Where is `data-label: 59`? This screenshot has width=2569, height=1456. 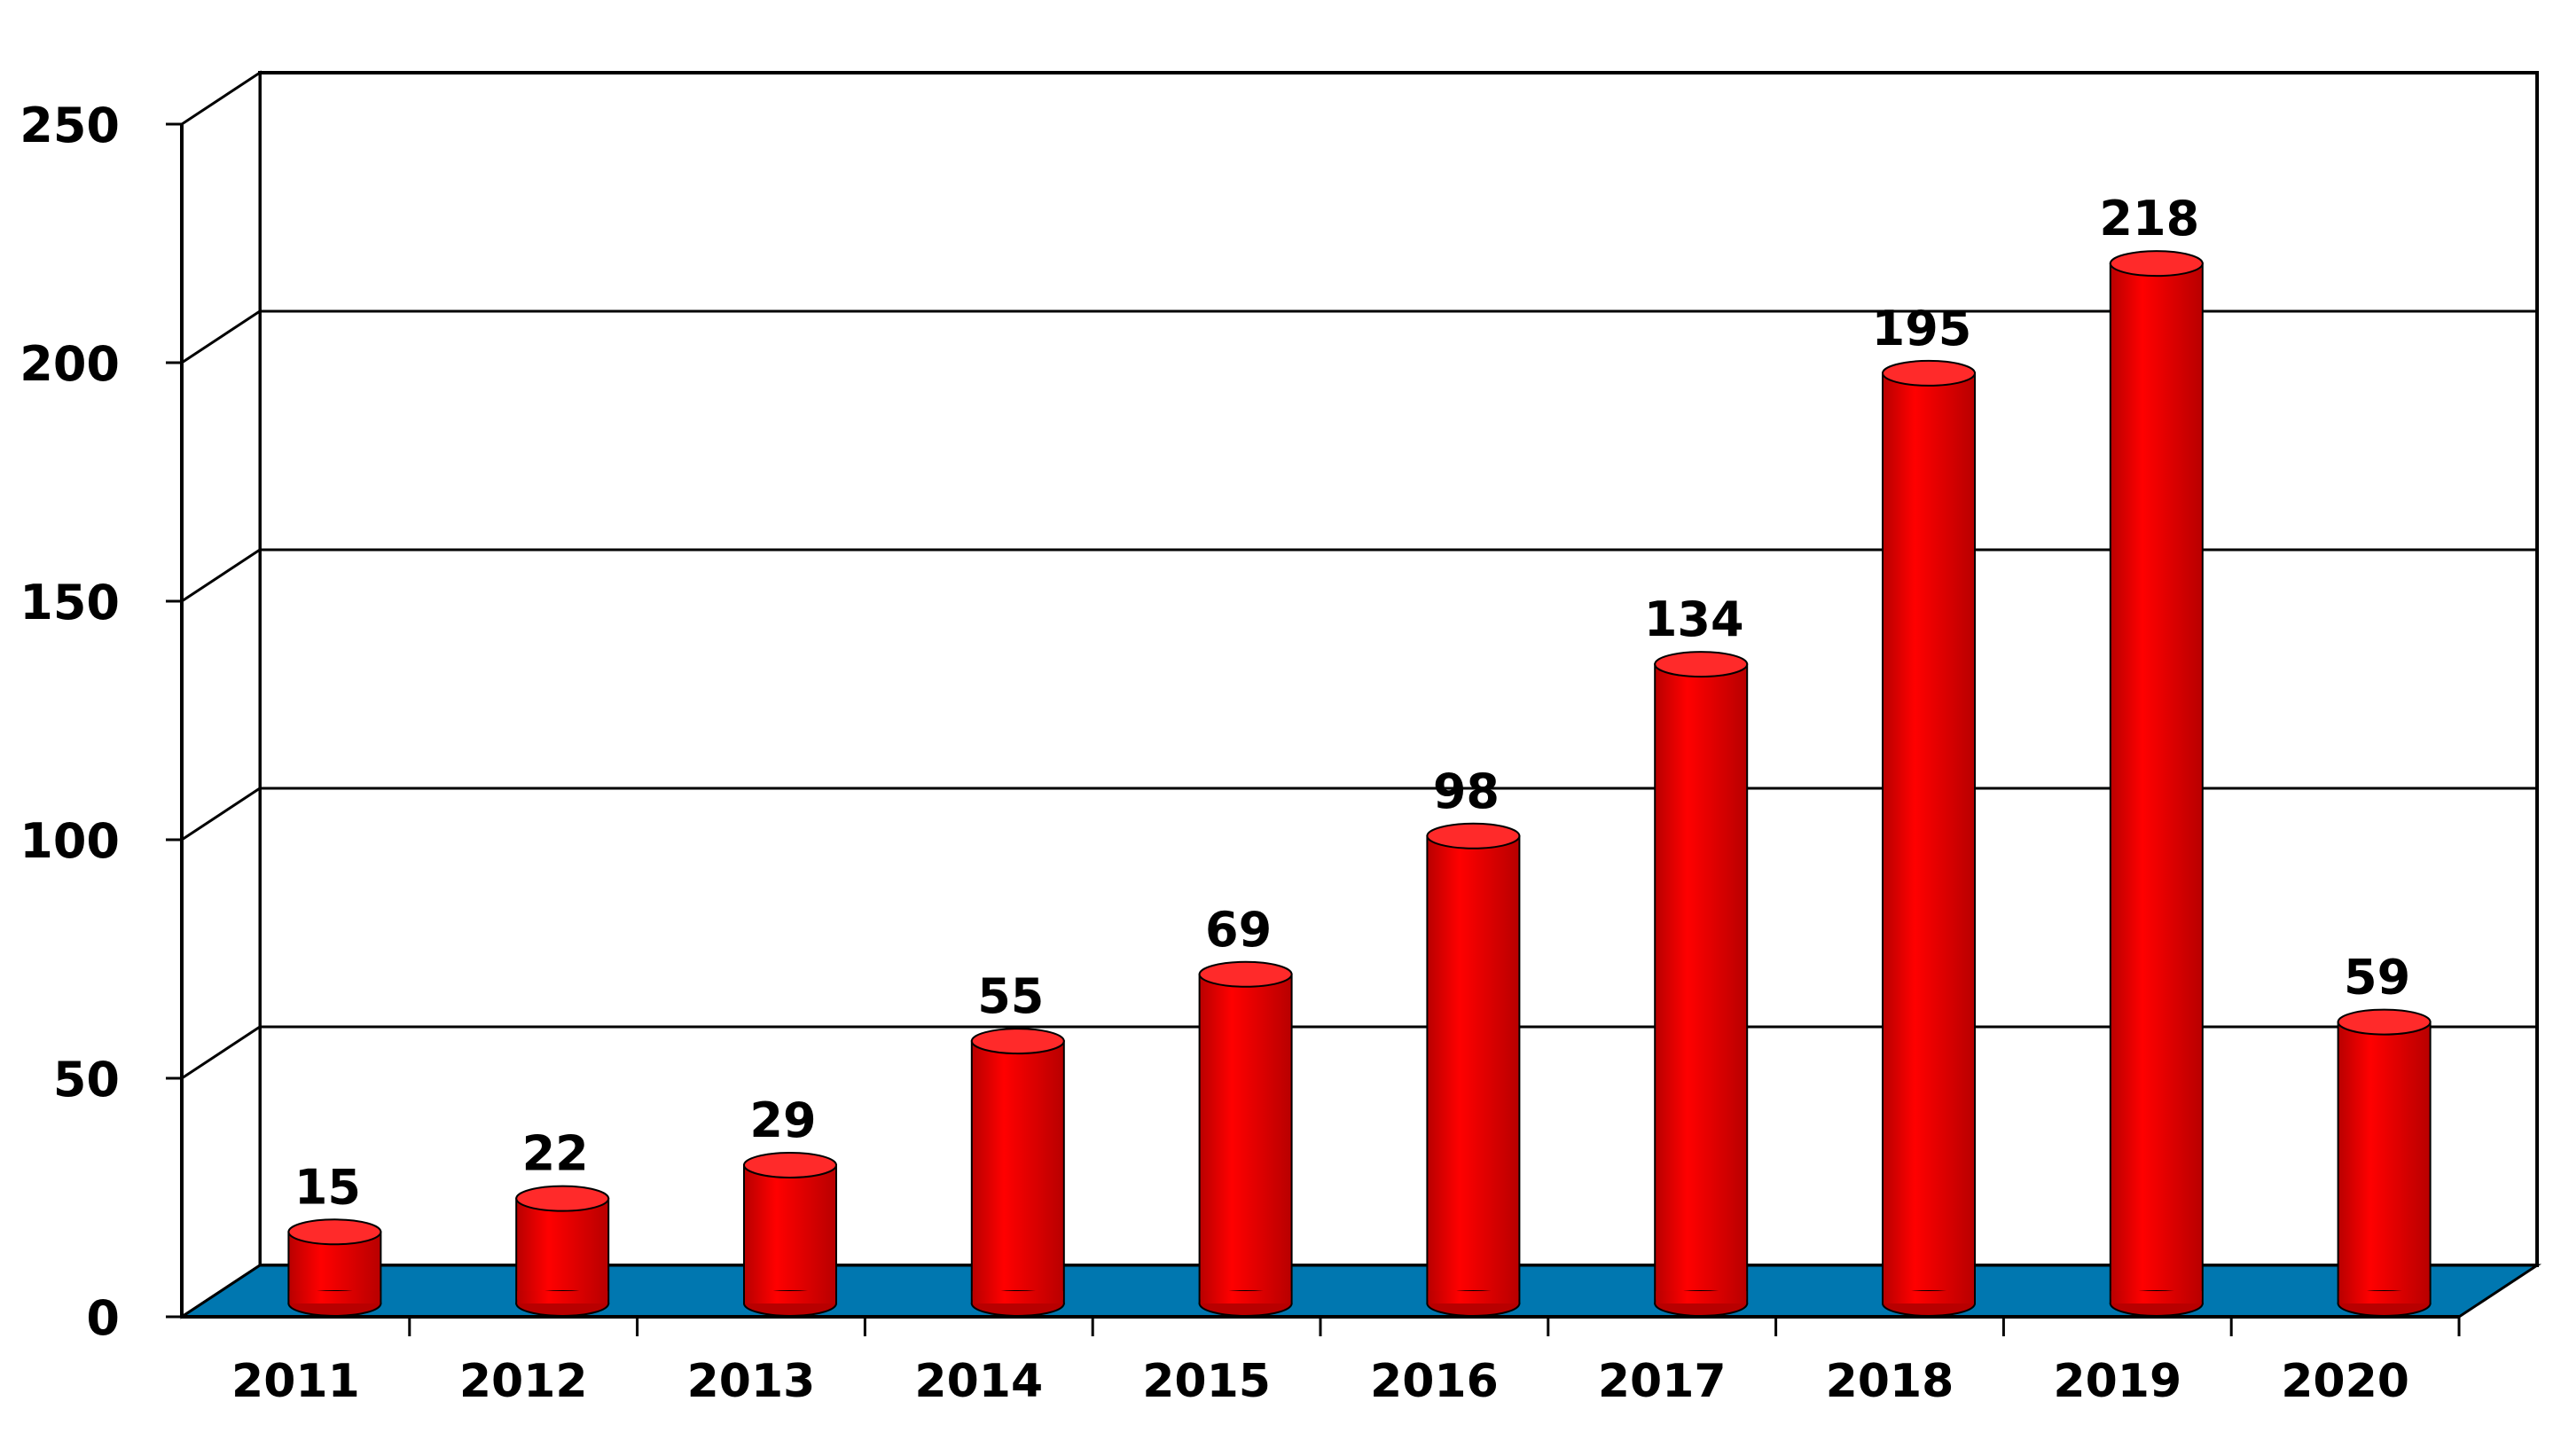 data-label: 59 is located at coordinates (2377, 978).